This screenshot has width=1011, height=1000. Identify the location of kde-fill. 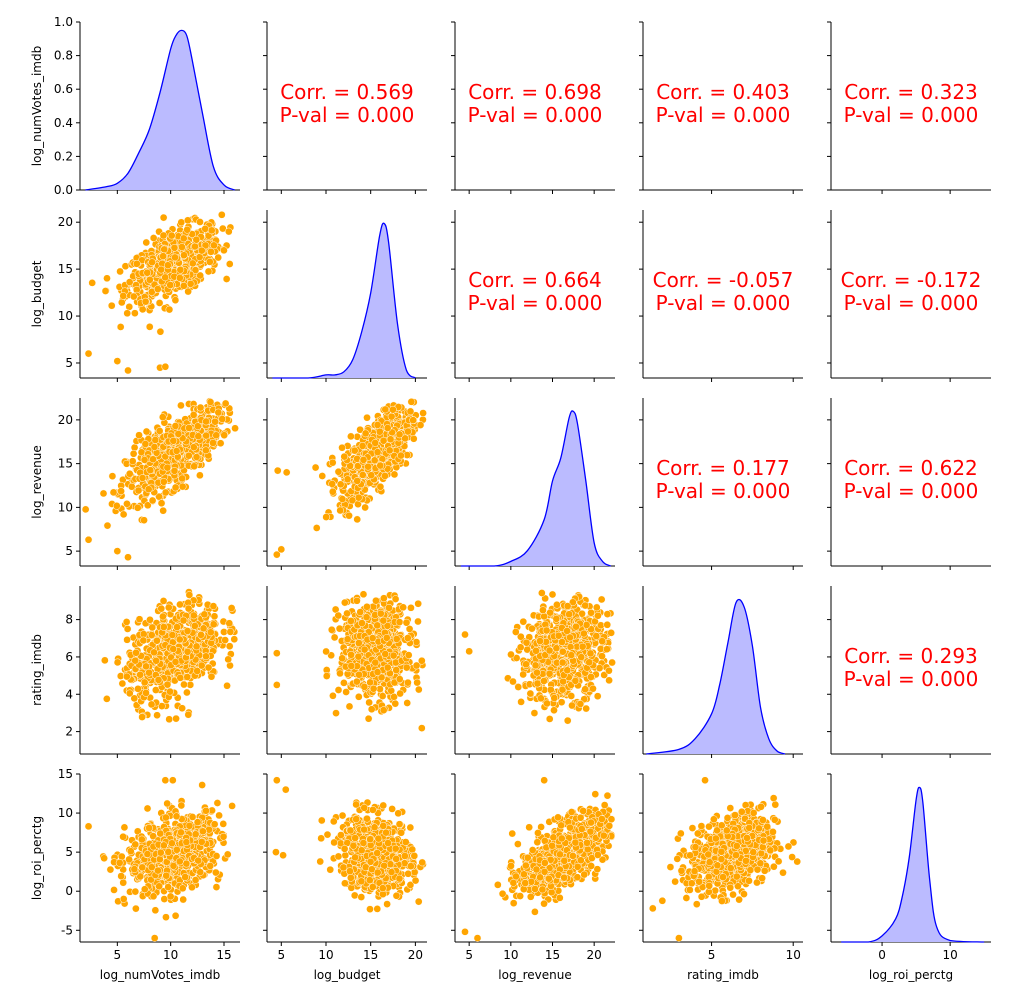
(344, 300).